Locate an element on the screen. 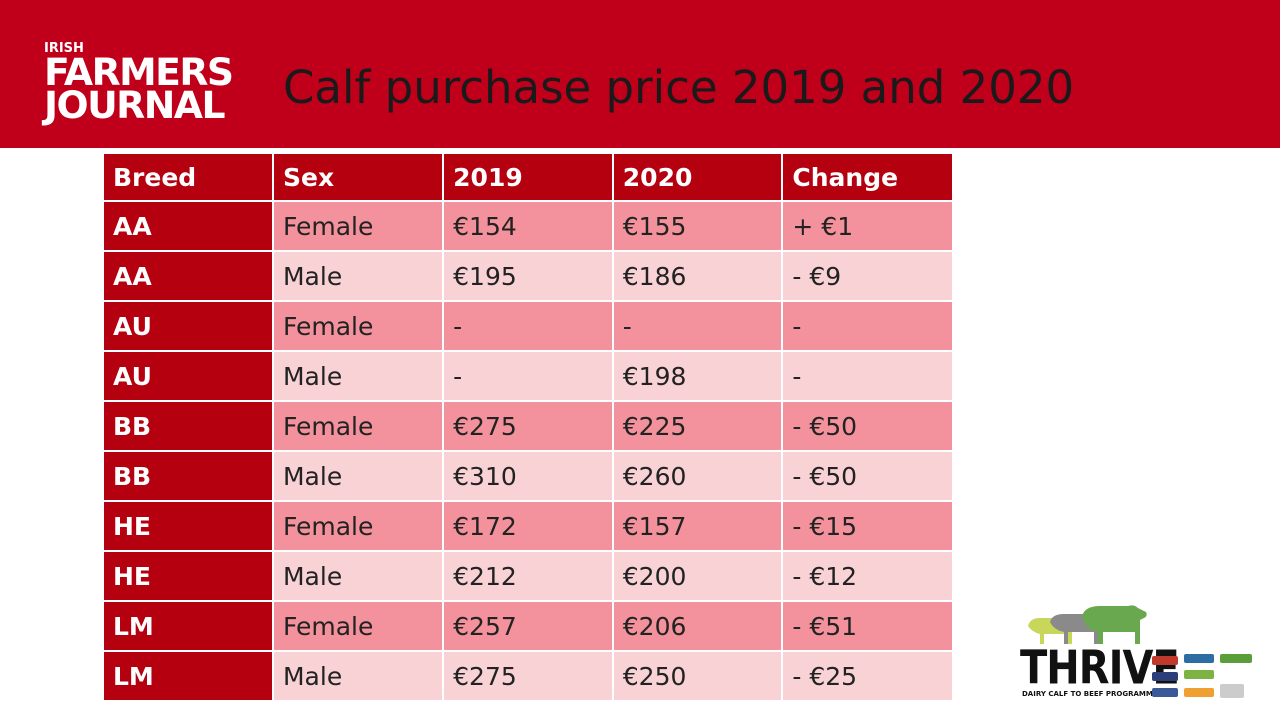 Image resolution: width=1280 pixels, height=720 pixels. cell-2020: €260 is located at coordinates (697, 477).